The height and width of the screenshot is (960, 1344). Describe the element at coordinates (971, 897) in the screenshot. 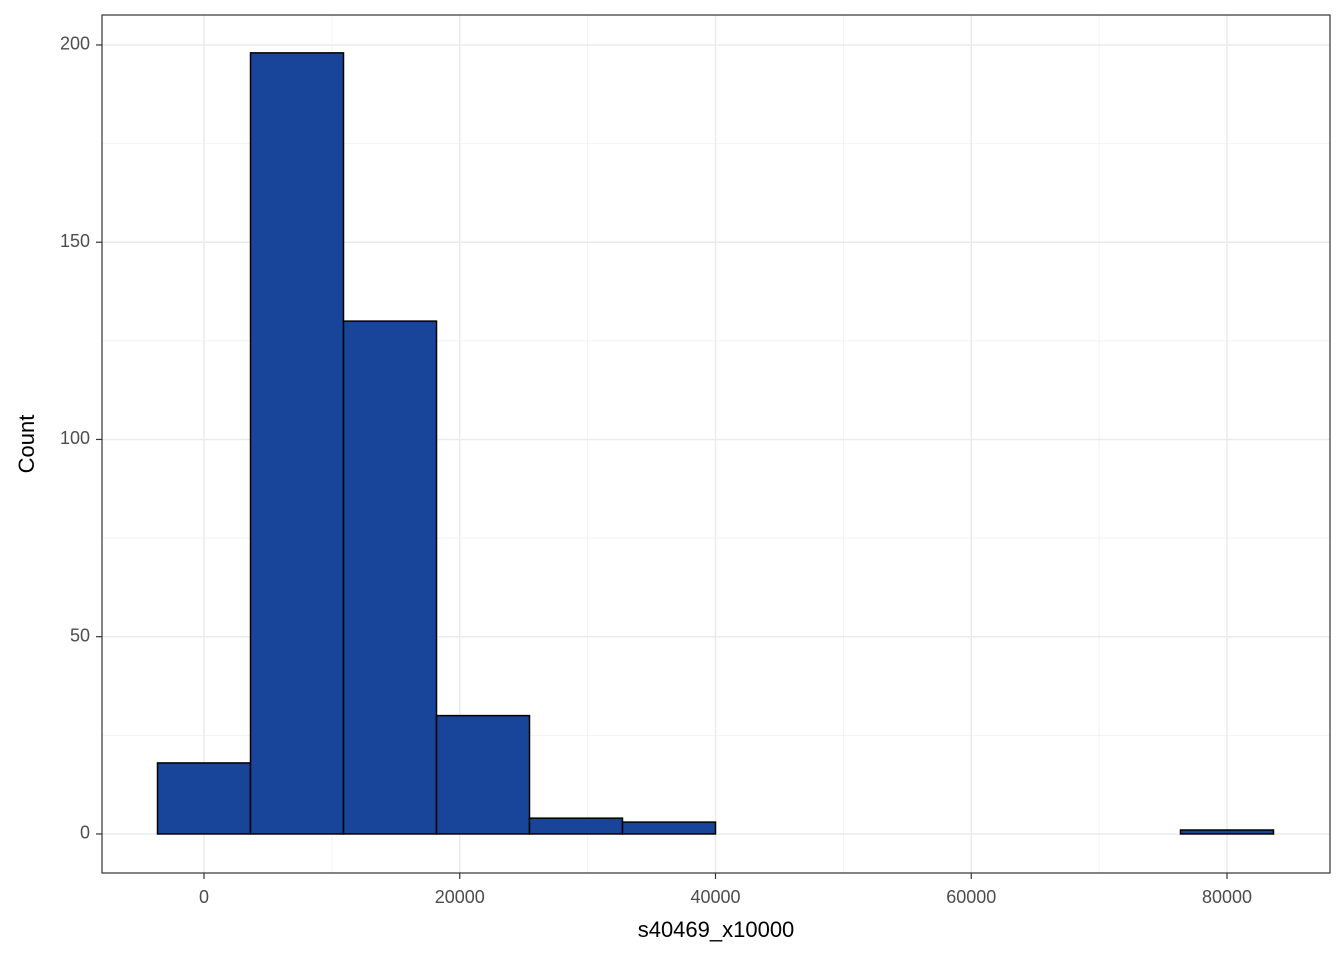

I see `x-tick-label: 60000` at that location.